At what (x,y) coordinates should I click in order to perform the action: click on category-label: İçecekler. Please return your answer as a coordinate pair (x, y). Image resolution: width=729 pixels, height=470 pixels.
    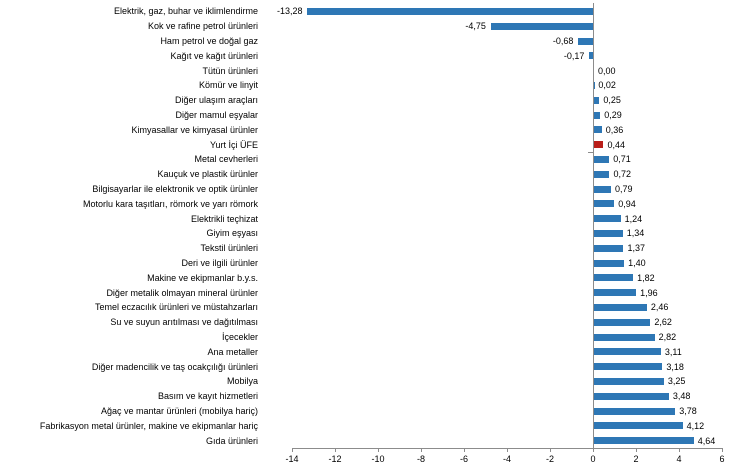
    Looking at the image, I should click on (239, 336).